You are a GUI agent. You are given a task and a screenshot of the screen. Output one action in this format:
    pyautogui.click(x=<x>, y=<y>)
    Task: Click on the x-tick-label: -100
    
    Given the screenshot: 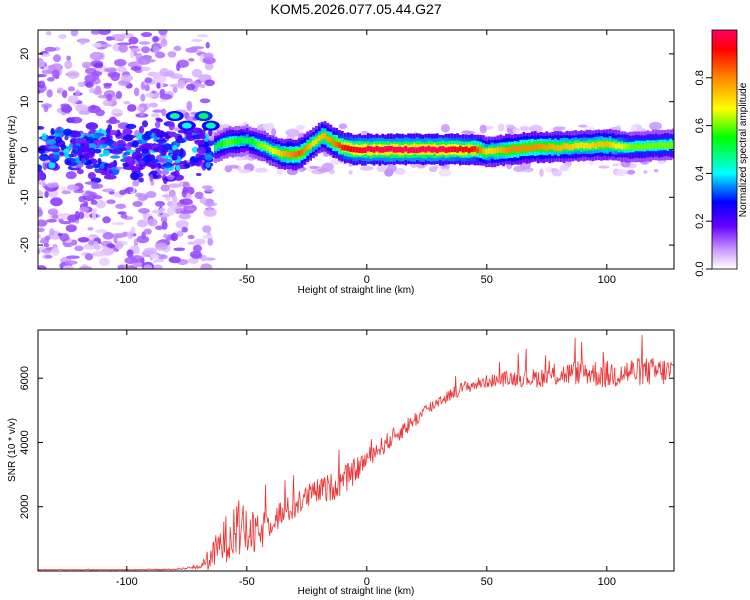 What is the action you would take?
    pyautogui.click(x=127, y=582)
    